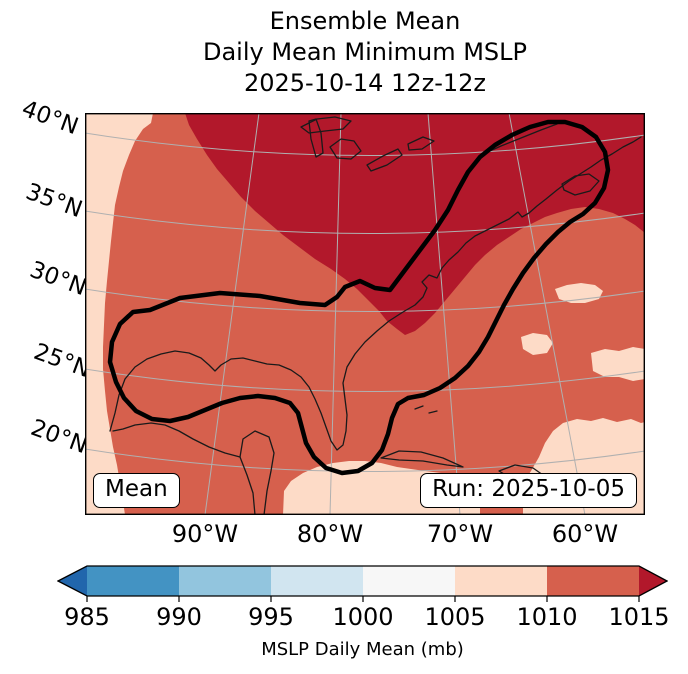 The height and width of the screenshot is (674, 688). I want to click on lat-label-35n: 35°N, so click(54, 201).